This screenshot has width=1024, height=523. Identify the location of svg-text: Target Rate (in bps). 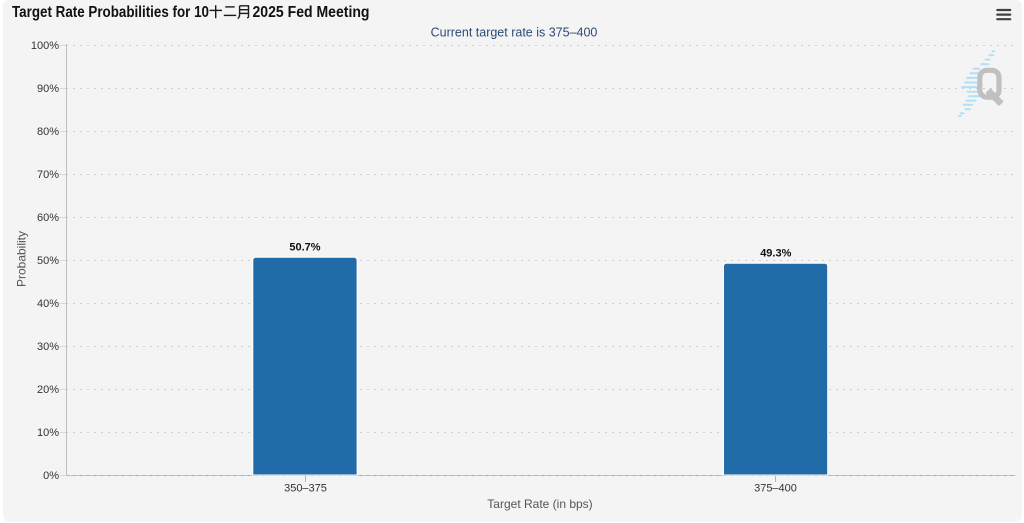
(539, 504).